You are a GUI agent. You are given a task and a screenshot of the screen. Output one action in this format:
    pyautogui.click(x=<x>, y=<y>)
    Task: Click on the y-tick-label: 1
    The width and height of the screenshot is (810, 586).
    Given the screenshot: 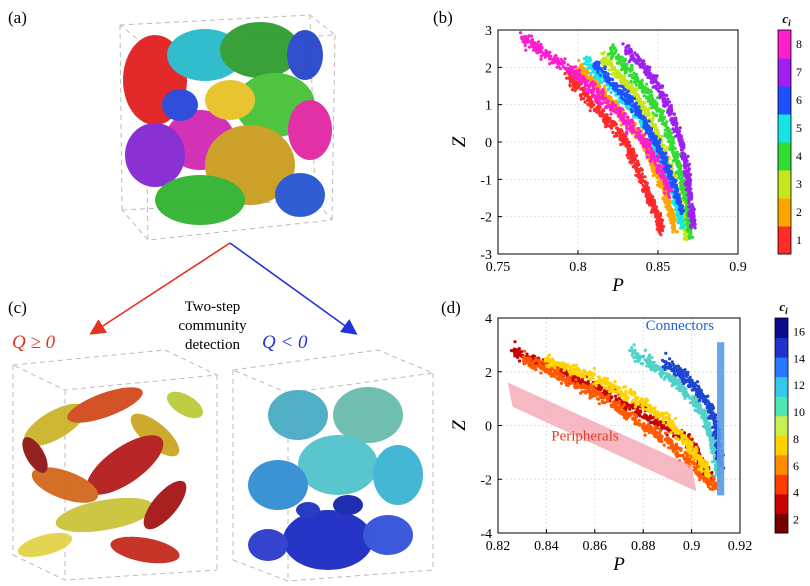 What is the action you would take?
    pyautogui.click(x=488, y=106)
    